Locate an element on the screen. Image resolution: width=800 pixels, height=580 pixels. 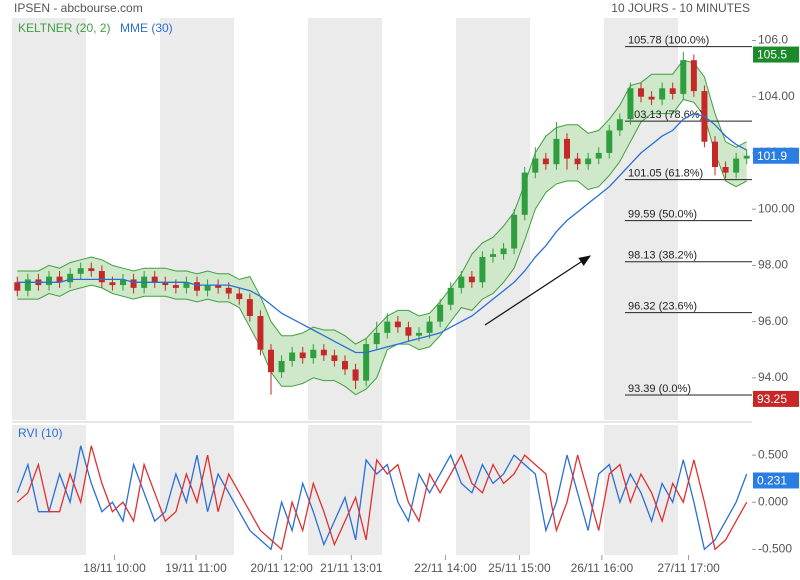
y-tick-label: 106.0 is located at coordinates (773, 40).